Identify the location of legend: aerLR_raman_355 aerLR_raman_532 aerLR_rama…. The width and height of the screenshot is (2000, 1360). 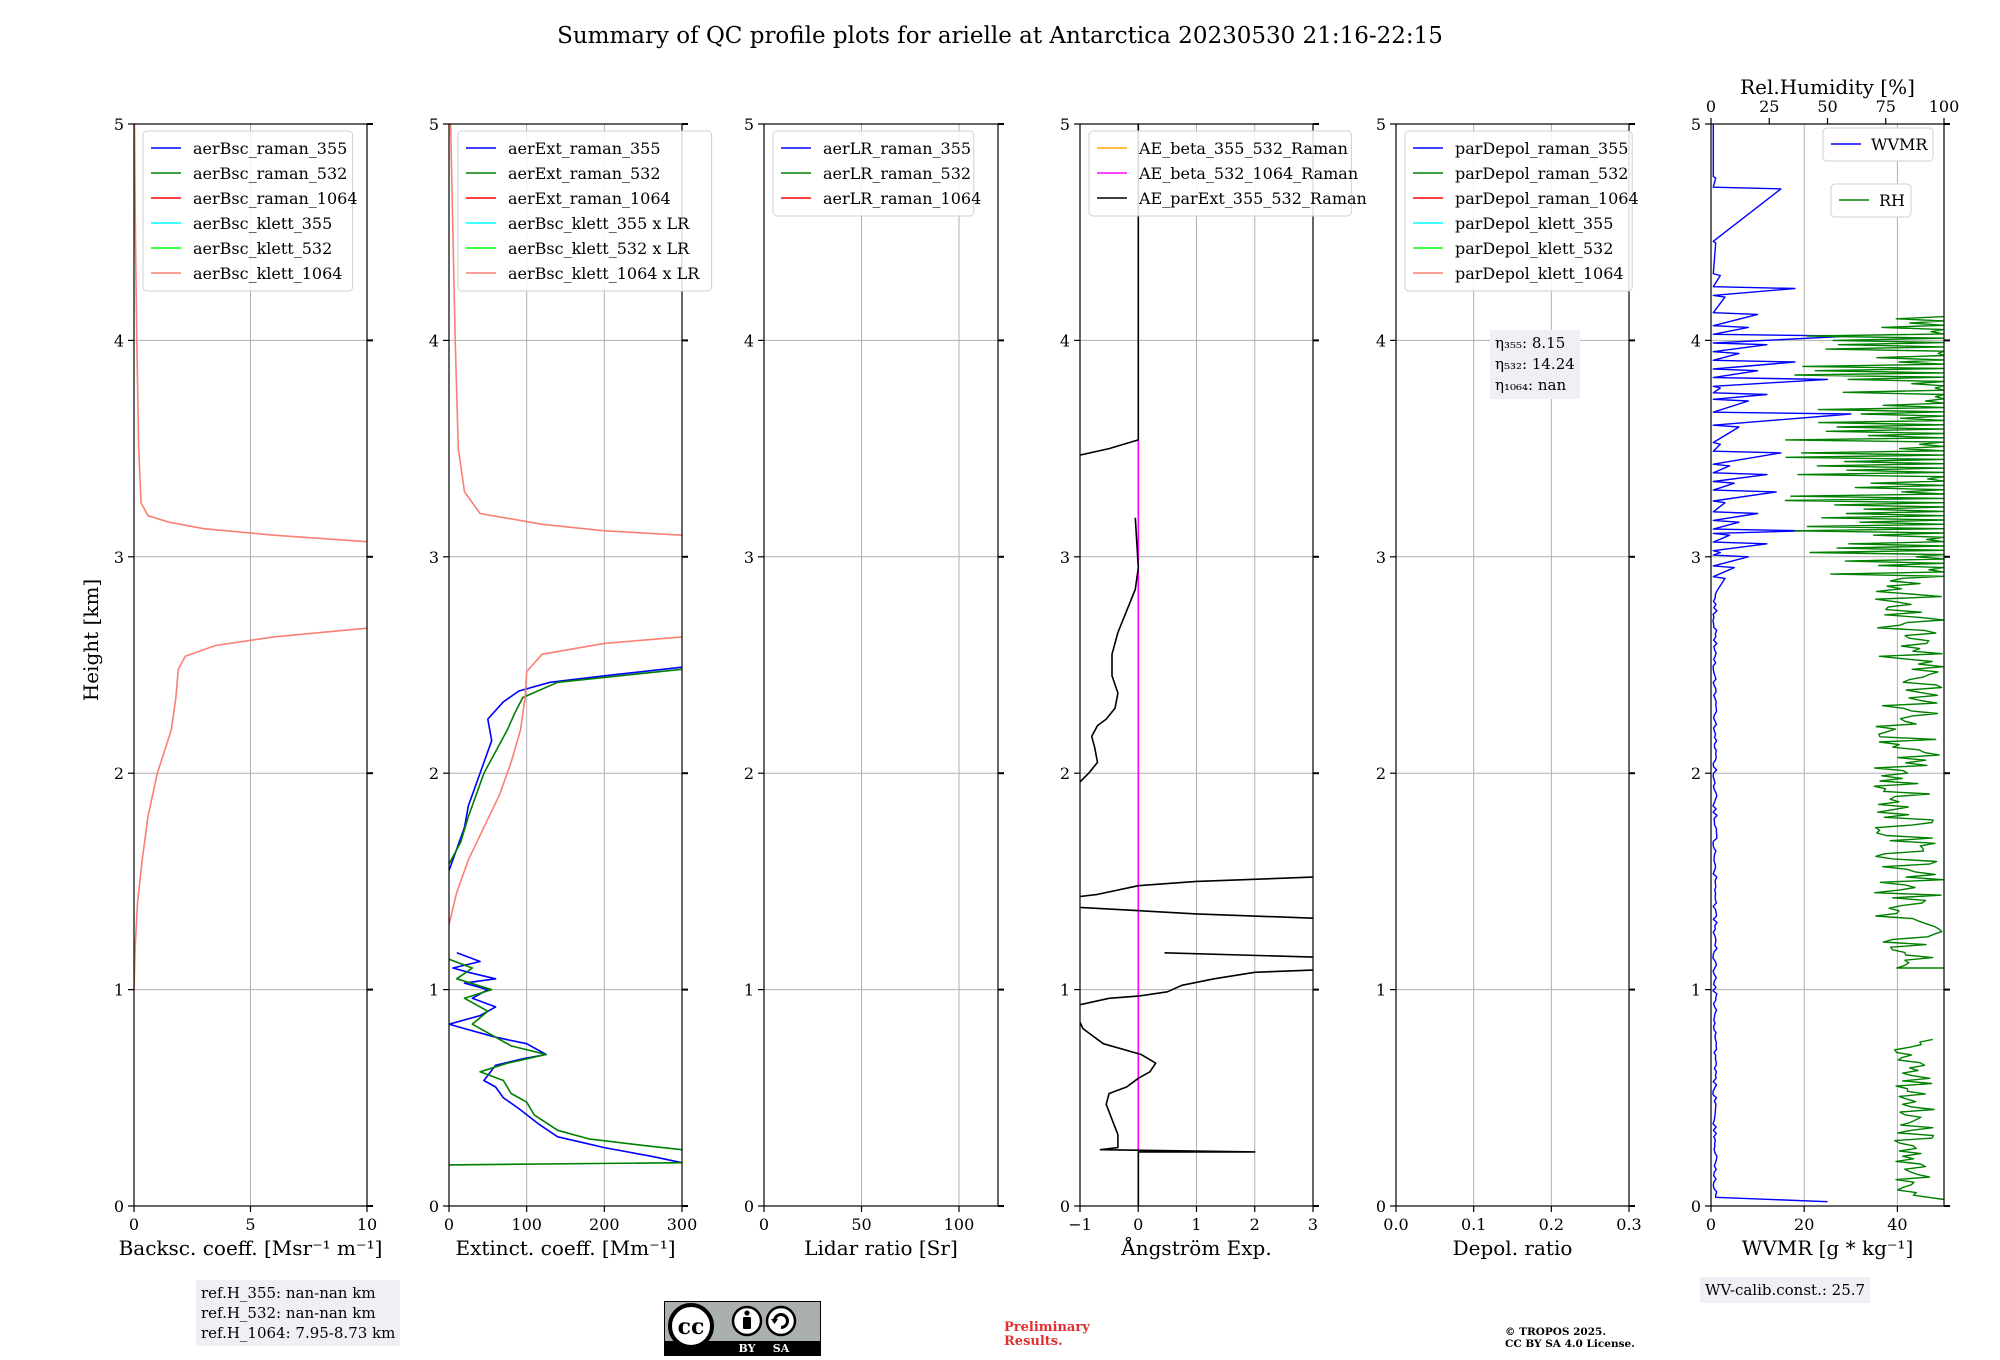
(876, 173).